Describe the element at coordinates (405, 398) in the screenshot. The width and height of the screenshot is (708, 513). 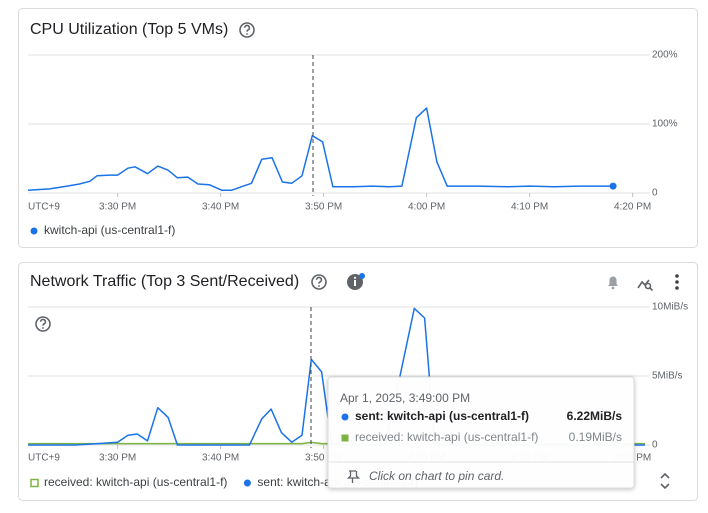
I see `tooltip-time: Apr 1, 2025, 3:49:00 PM` at that location.